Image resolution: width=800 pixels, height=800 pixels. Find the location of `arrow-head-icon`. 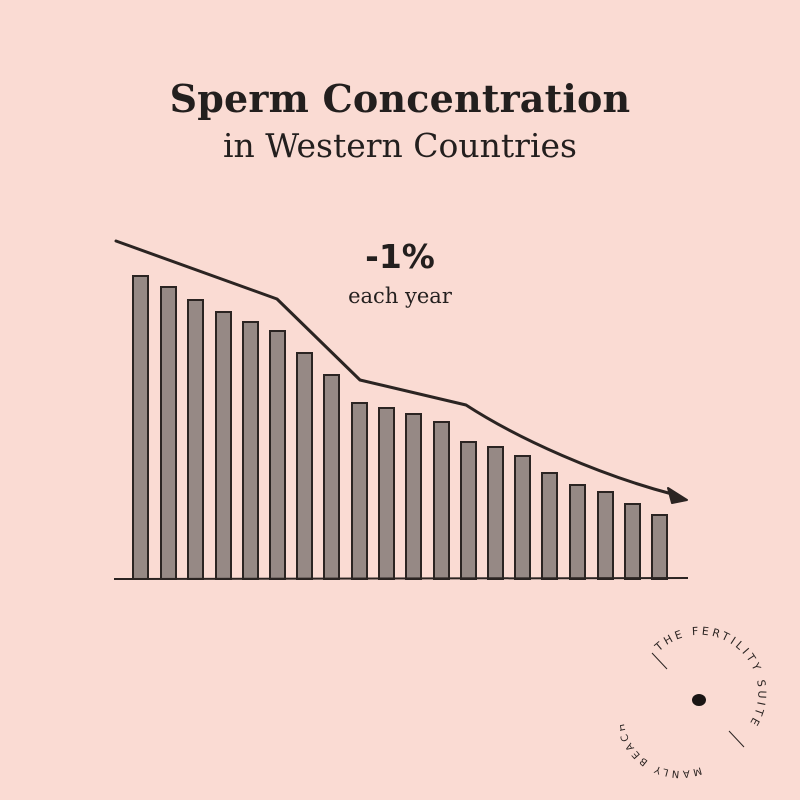

arrow-head-icon is located at coordinates (677, 495).